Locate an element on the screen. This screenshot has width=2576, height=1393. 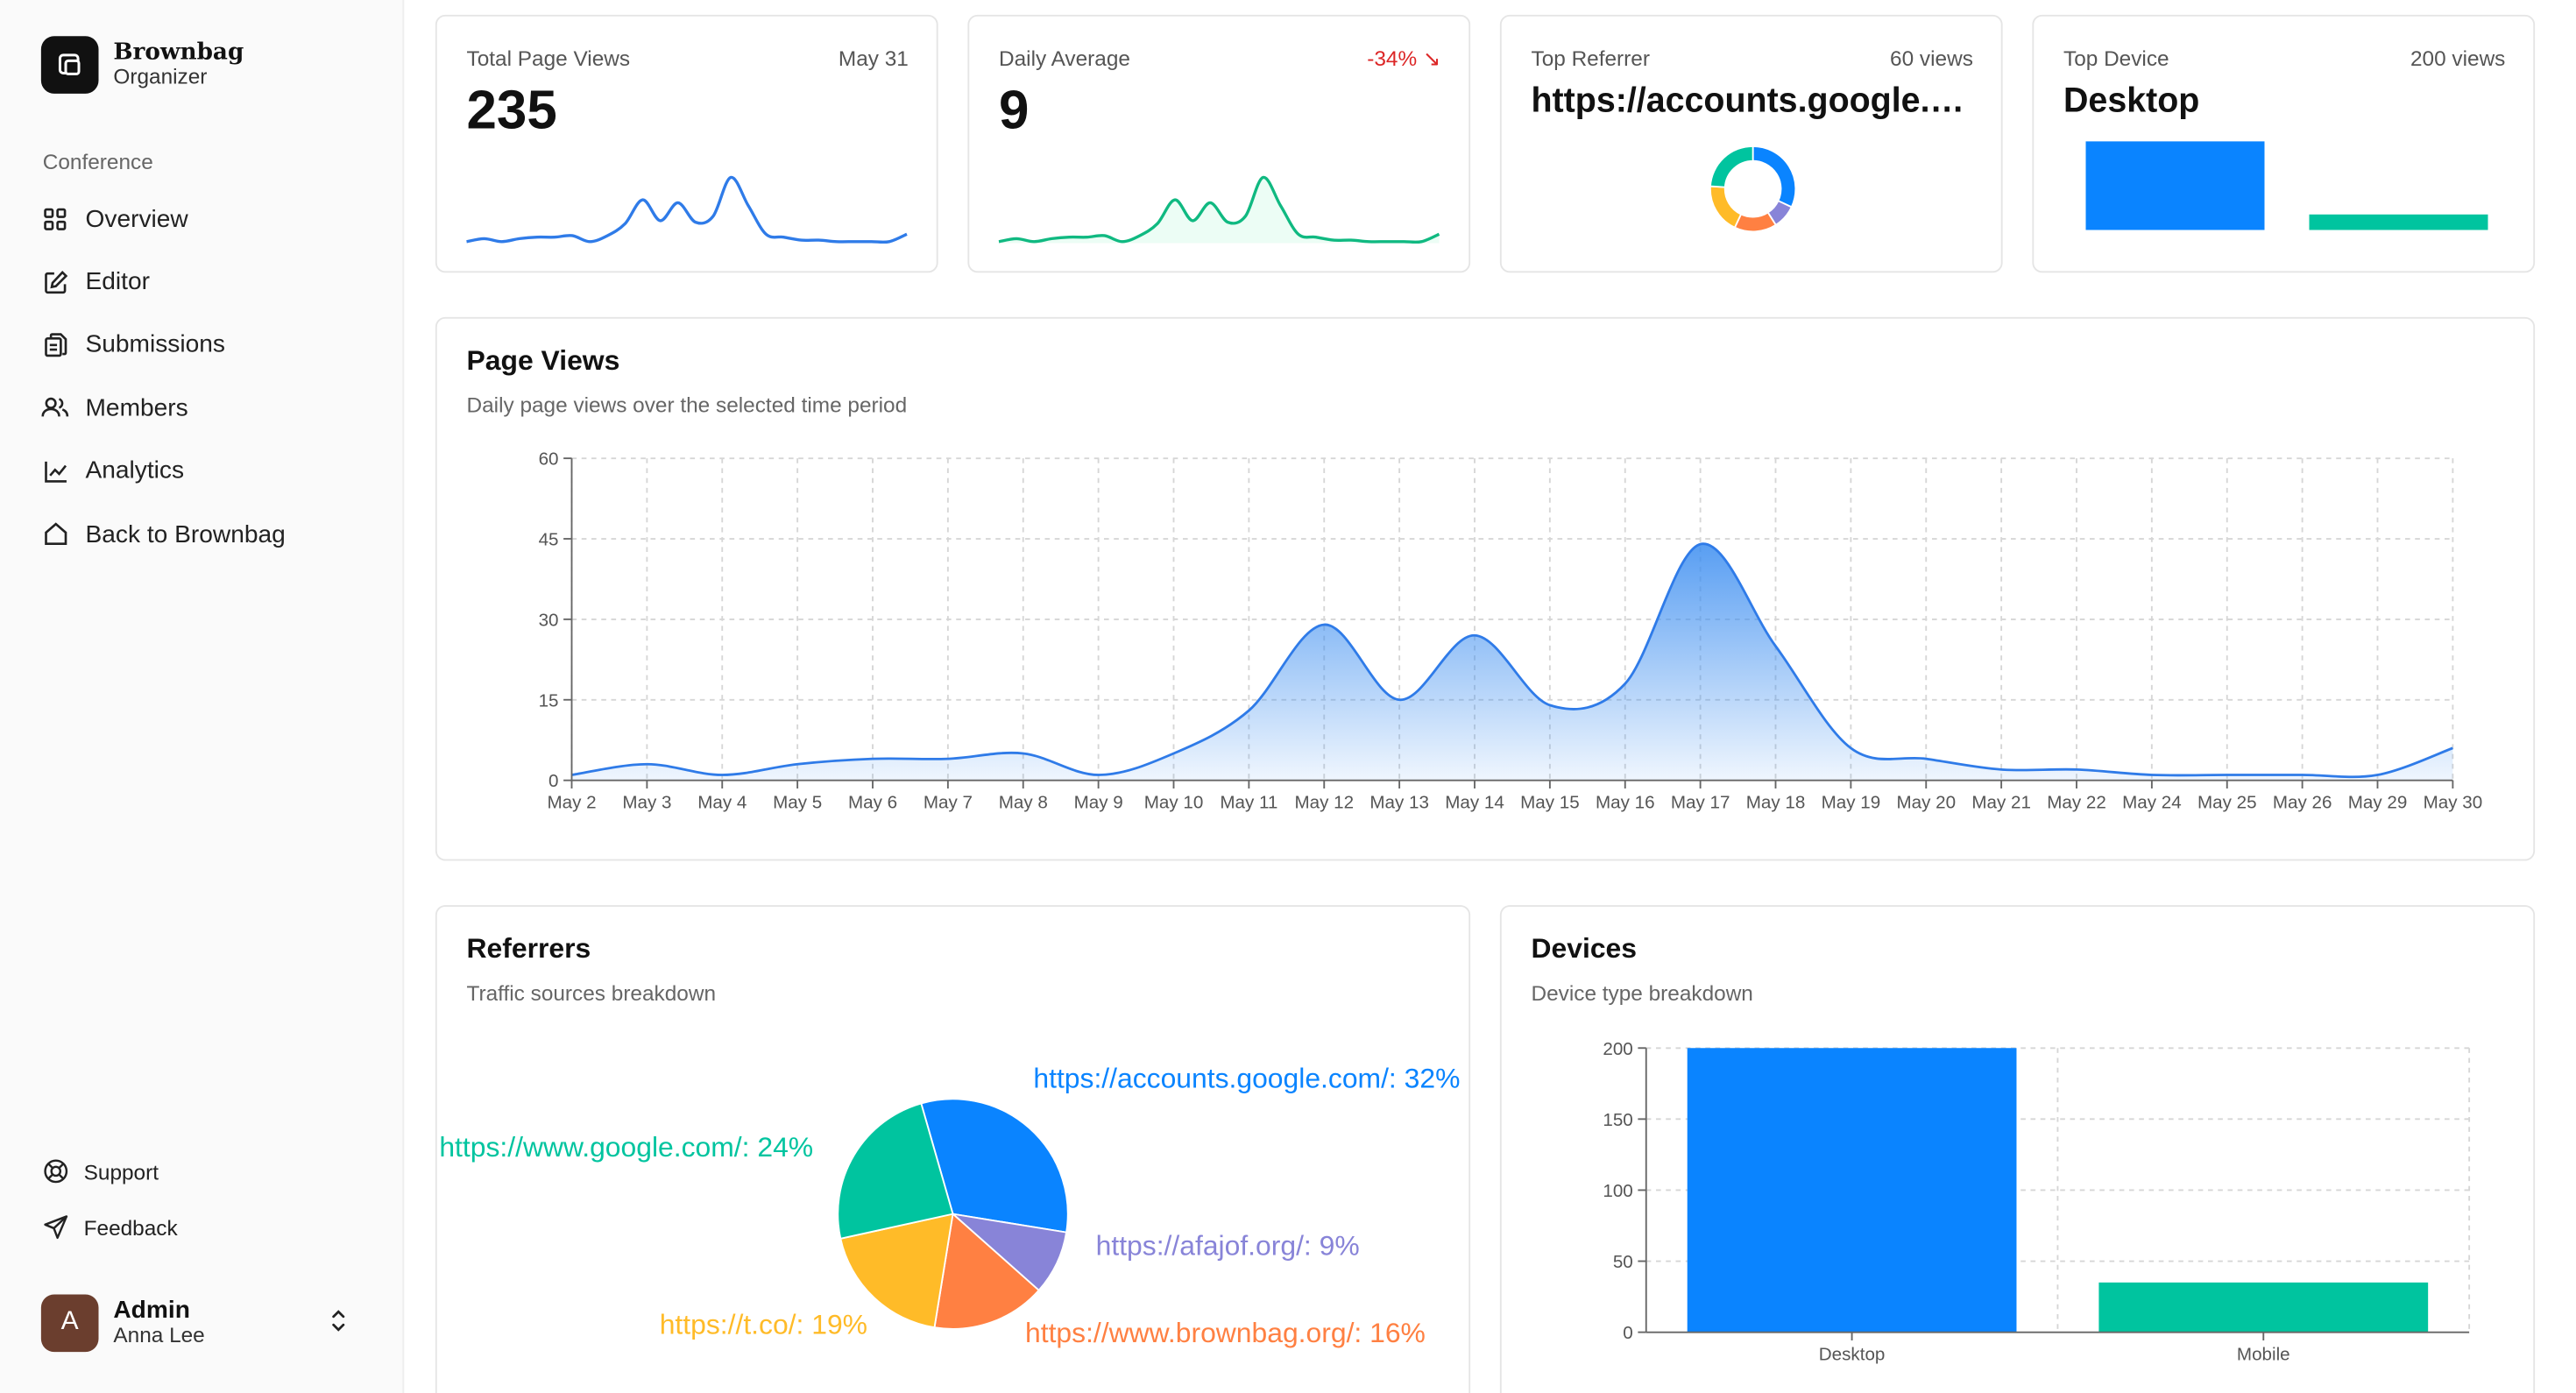
feedback-label: Feedback is located at coordinates (130, 1227).